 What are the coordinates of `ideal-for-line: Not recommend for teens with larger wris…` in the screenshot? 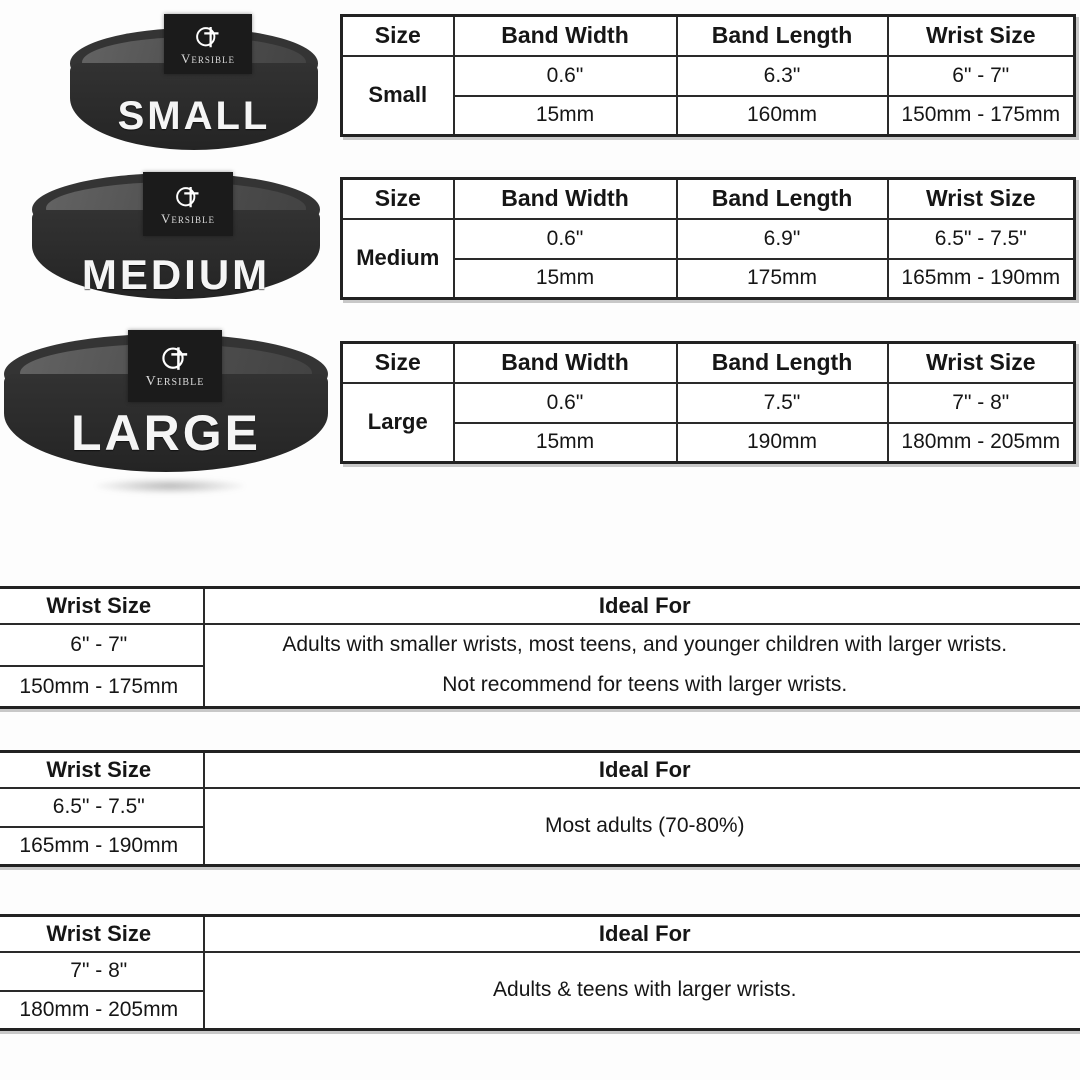 It's located at (645, 685).